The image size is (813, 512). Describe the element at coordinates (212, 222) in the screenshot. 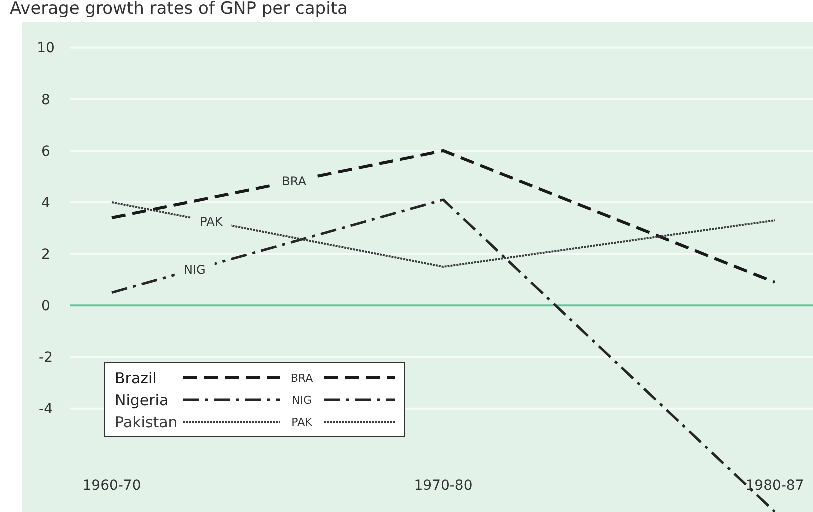

I see `annotation: PAK` at that location.